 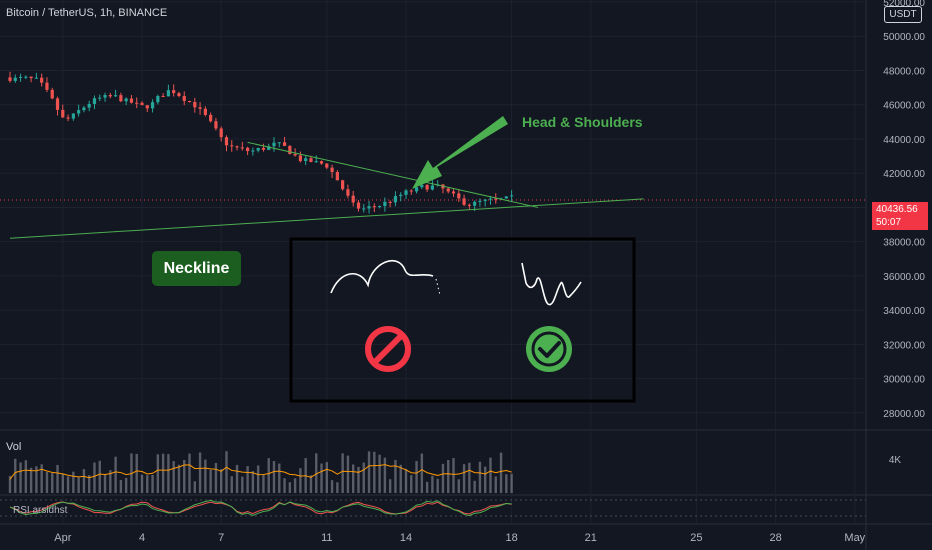 What do you see at coordinates (438, 287) in the screenshot?
I see `wrong-shape-dots` at bounding box center [438, 287].